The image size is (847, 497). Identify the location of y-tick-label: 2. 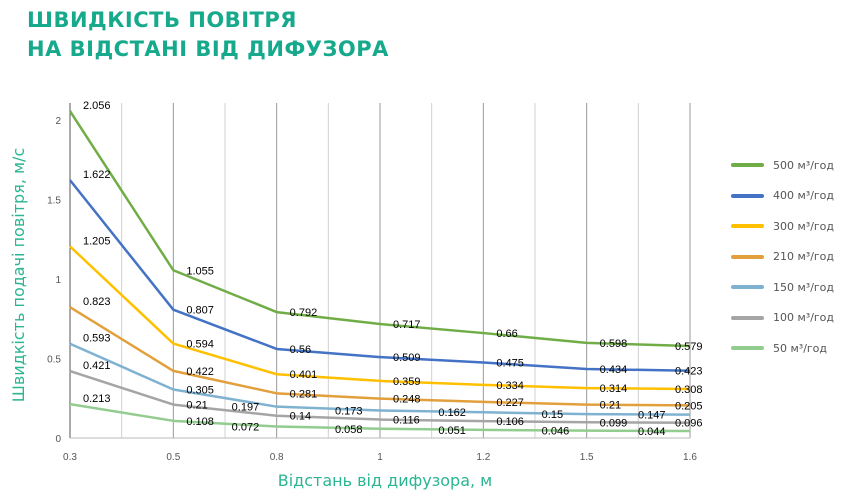
(58, 121).